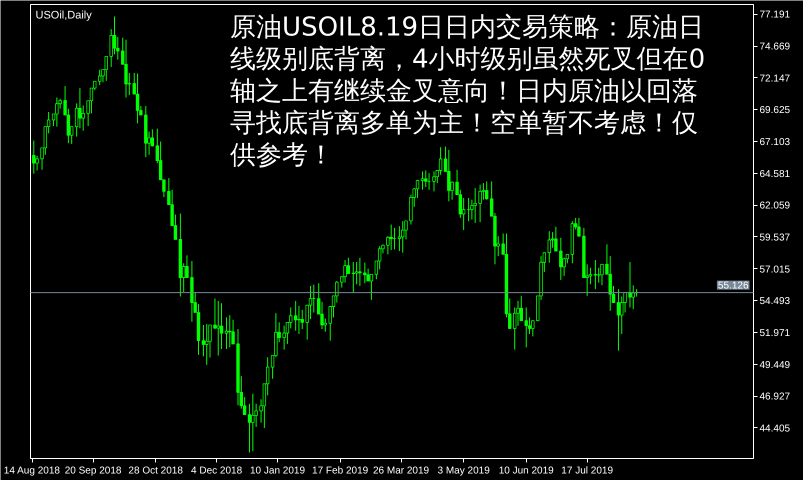  What do you see at coordinates (775, 78) in the screenshot?
I see `y-tick-label: 72.147` at bounding box center [775, 78].